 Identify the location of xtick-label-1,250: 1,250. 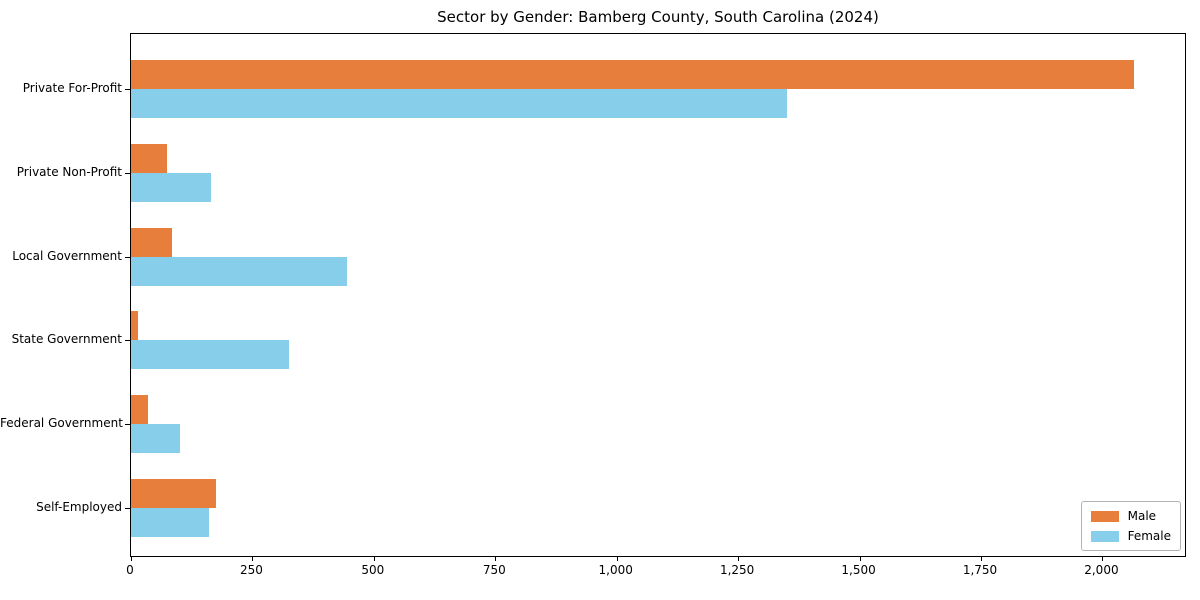
(737, 570).